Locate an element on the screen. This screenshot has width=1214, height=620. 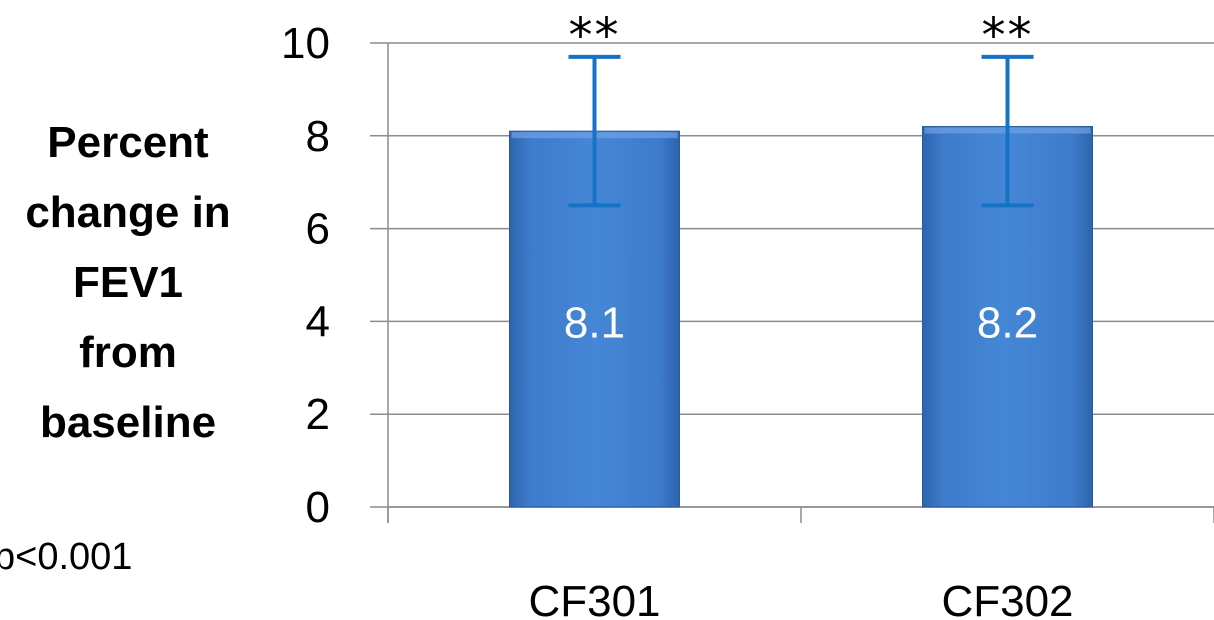
data-label-cf301: 8.1 is located at coordinates (594, 322).